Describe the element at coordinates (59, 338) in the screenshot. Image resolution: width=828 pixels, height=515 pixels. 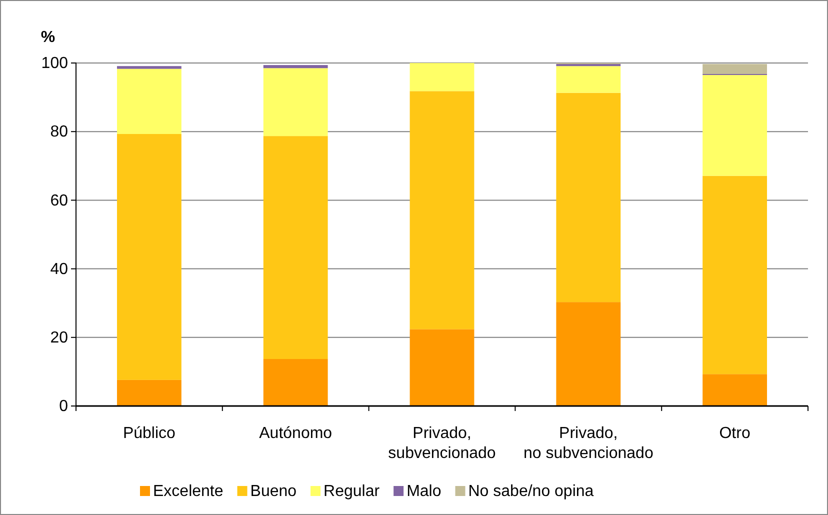
I see `y-tick-label: 20` at that location.